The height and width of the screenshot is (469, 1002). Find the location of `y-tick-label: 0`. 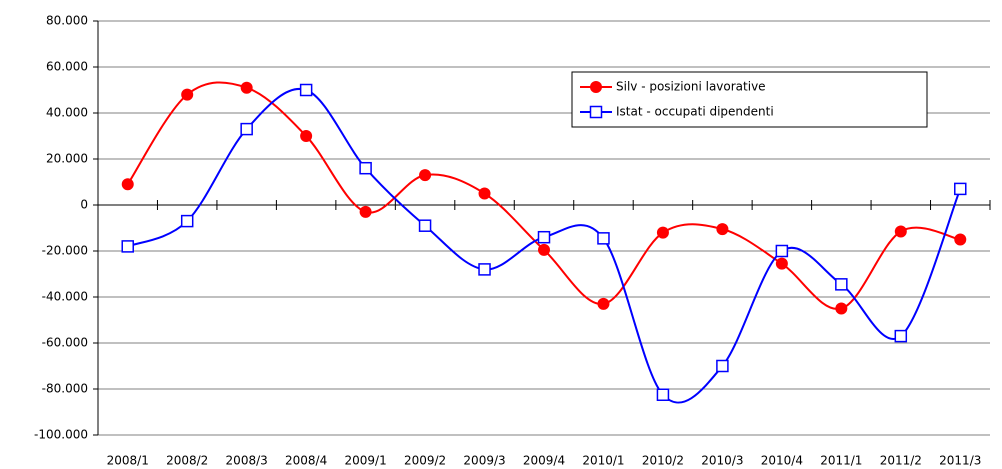

y-tick-label: 0 is located at coordinates (84, 205).